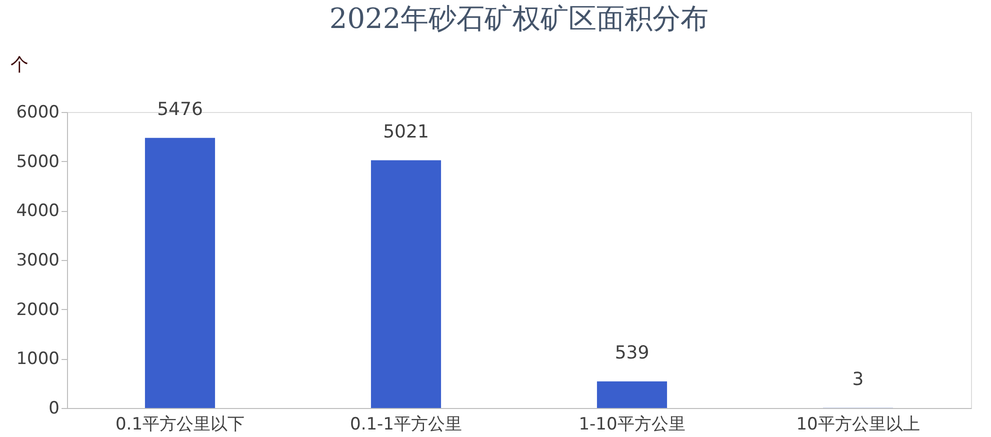 Image resolution: width=991 pixels, height=437 pixels. Describe the element at coordinates (406, 131) in the screenshot. I see `data-label: 5021` at that location.